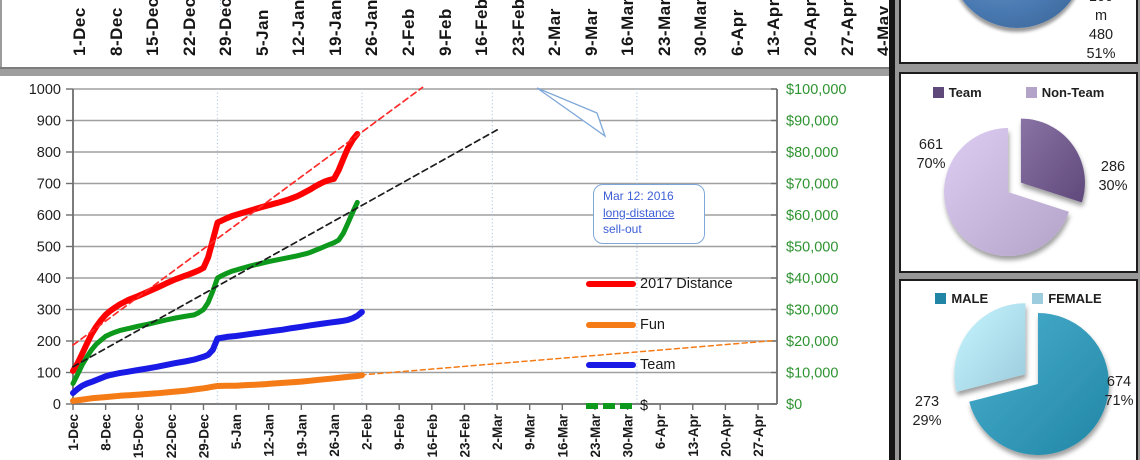 Image resolution: width=1140 pixels, height=460 pixels. I want to click on right-axis-tick-label: $90,000, so click(812, 122).